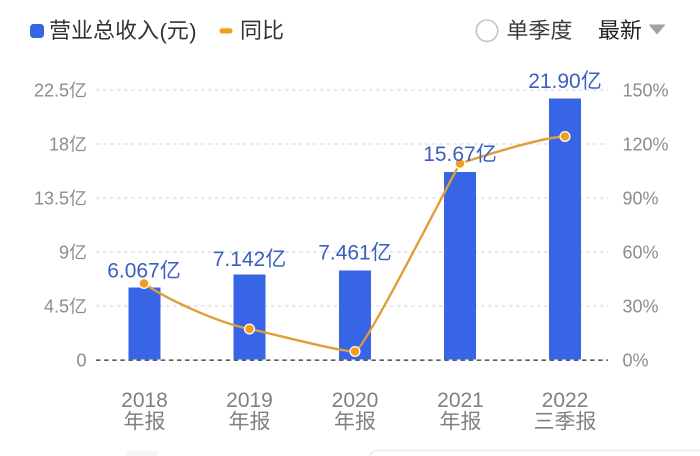 The image size is (700, 456). Describe the element at coordinates (144, 400) in the screenshot. I see `svg-text: 2018` at that location.